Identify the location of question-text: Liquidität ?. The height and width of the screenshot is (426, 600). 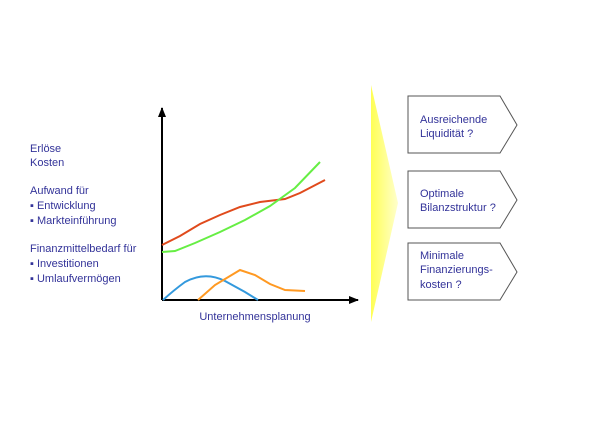
(446, 134).